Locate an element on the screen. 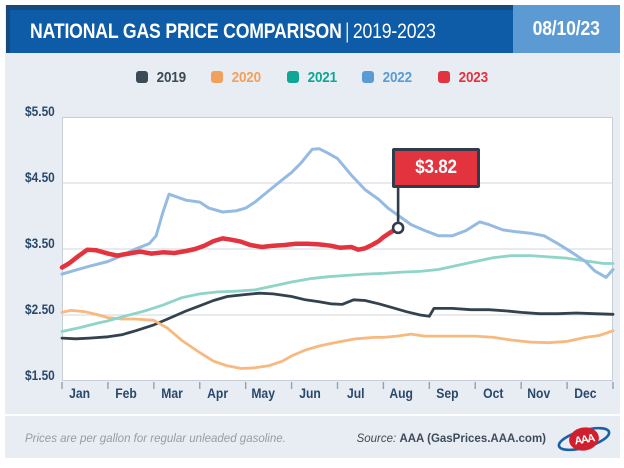  series-line-2023 is located at coordinates (230, 247).